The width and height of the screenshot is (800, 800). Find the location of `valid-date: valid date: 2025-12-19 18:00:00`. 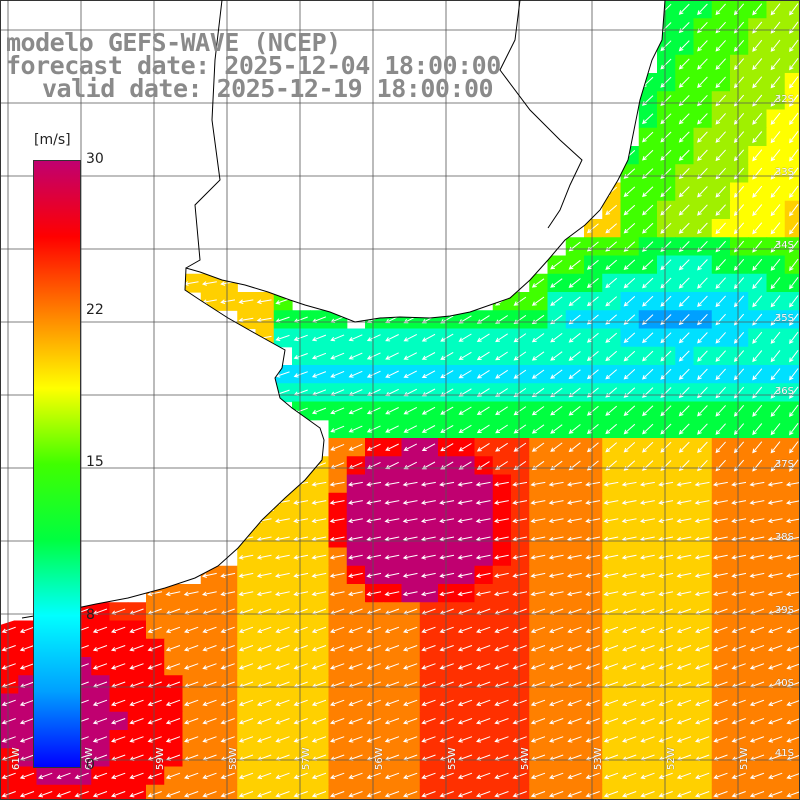

valid-date: valid date: 2025-12-19 18:00:00 is located at coordinates (268, 88).